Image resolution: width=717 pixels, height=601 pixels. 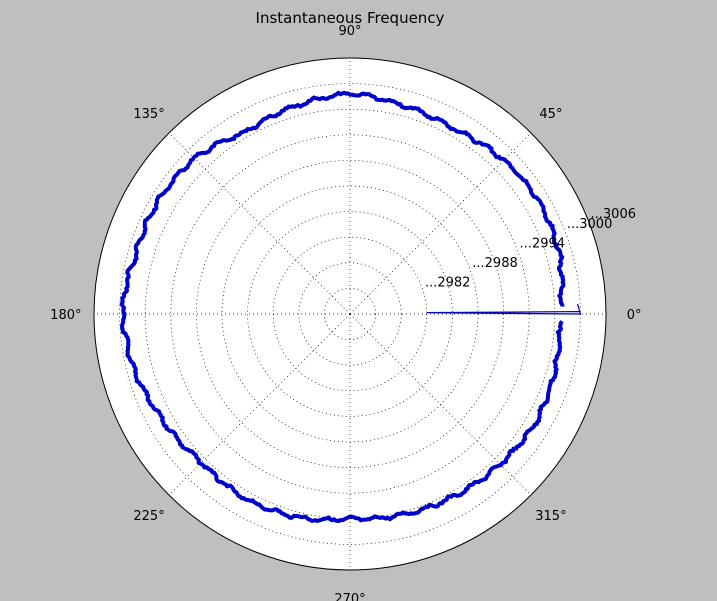 I want to click on r-tick-label: ...2994, so click(x=542, y=243).